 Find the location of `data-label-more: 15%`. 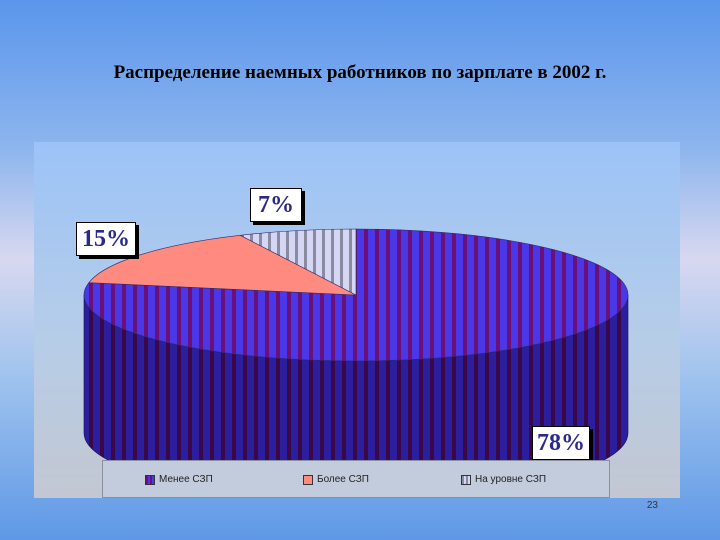

data-label-more: 15% is located at coordinates (106, 239).